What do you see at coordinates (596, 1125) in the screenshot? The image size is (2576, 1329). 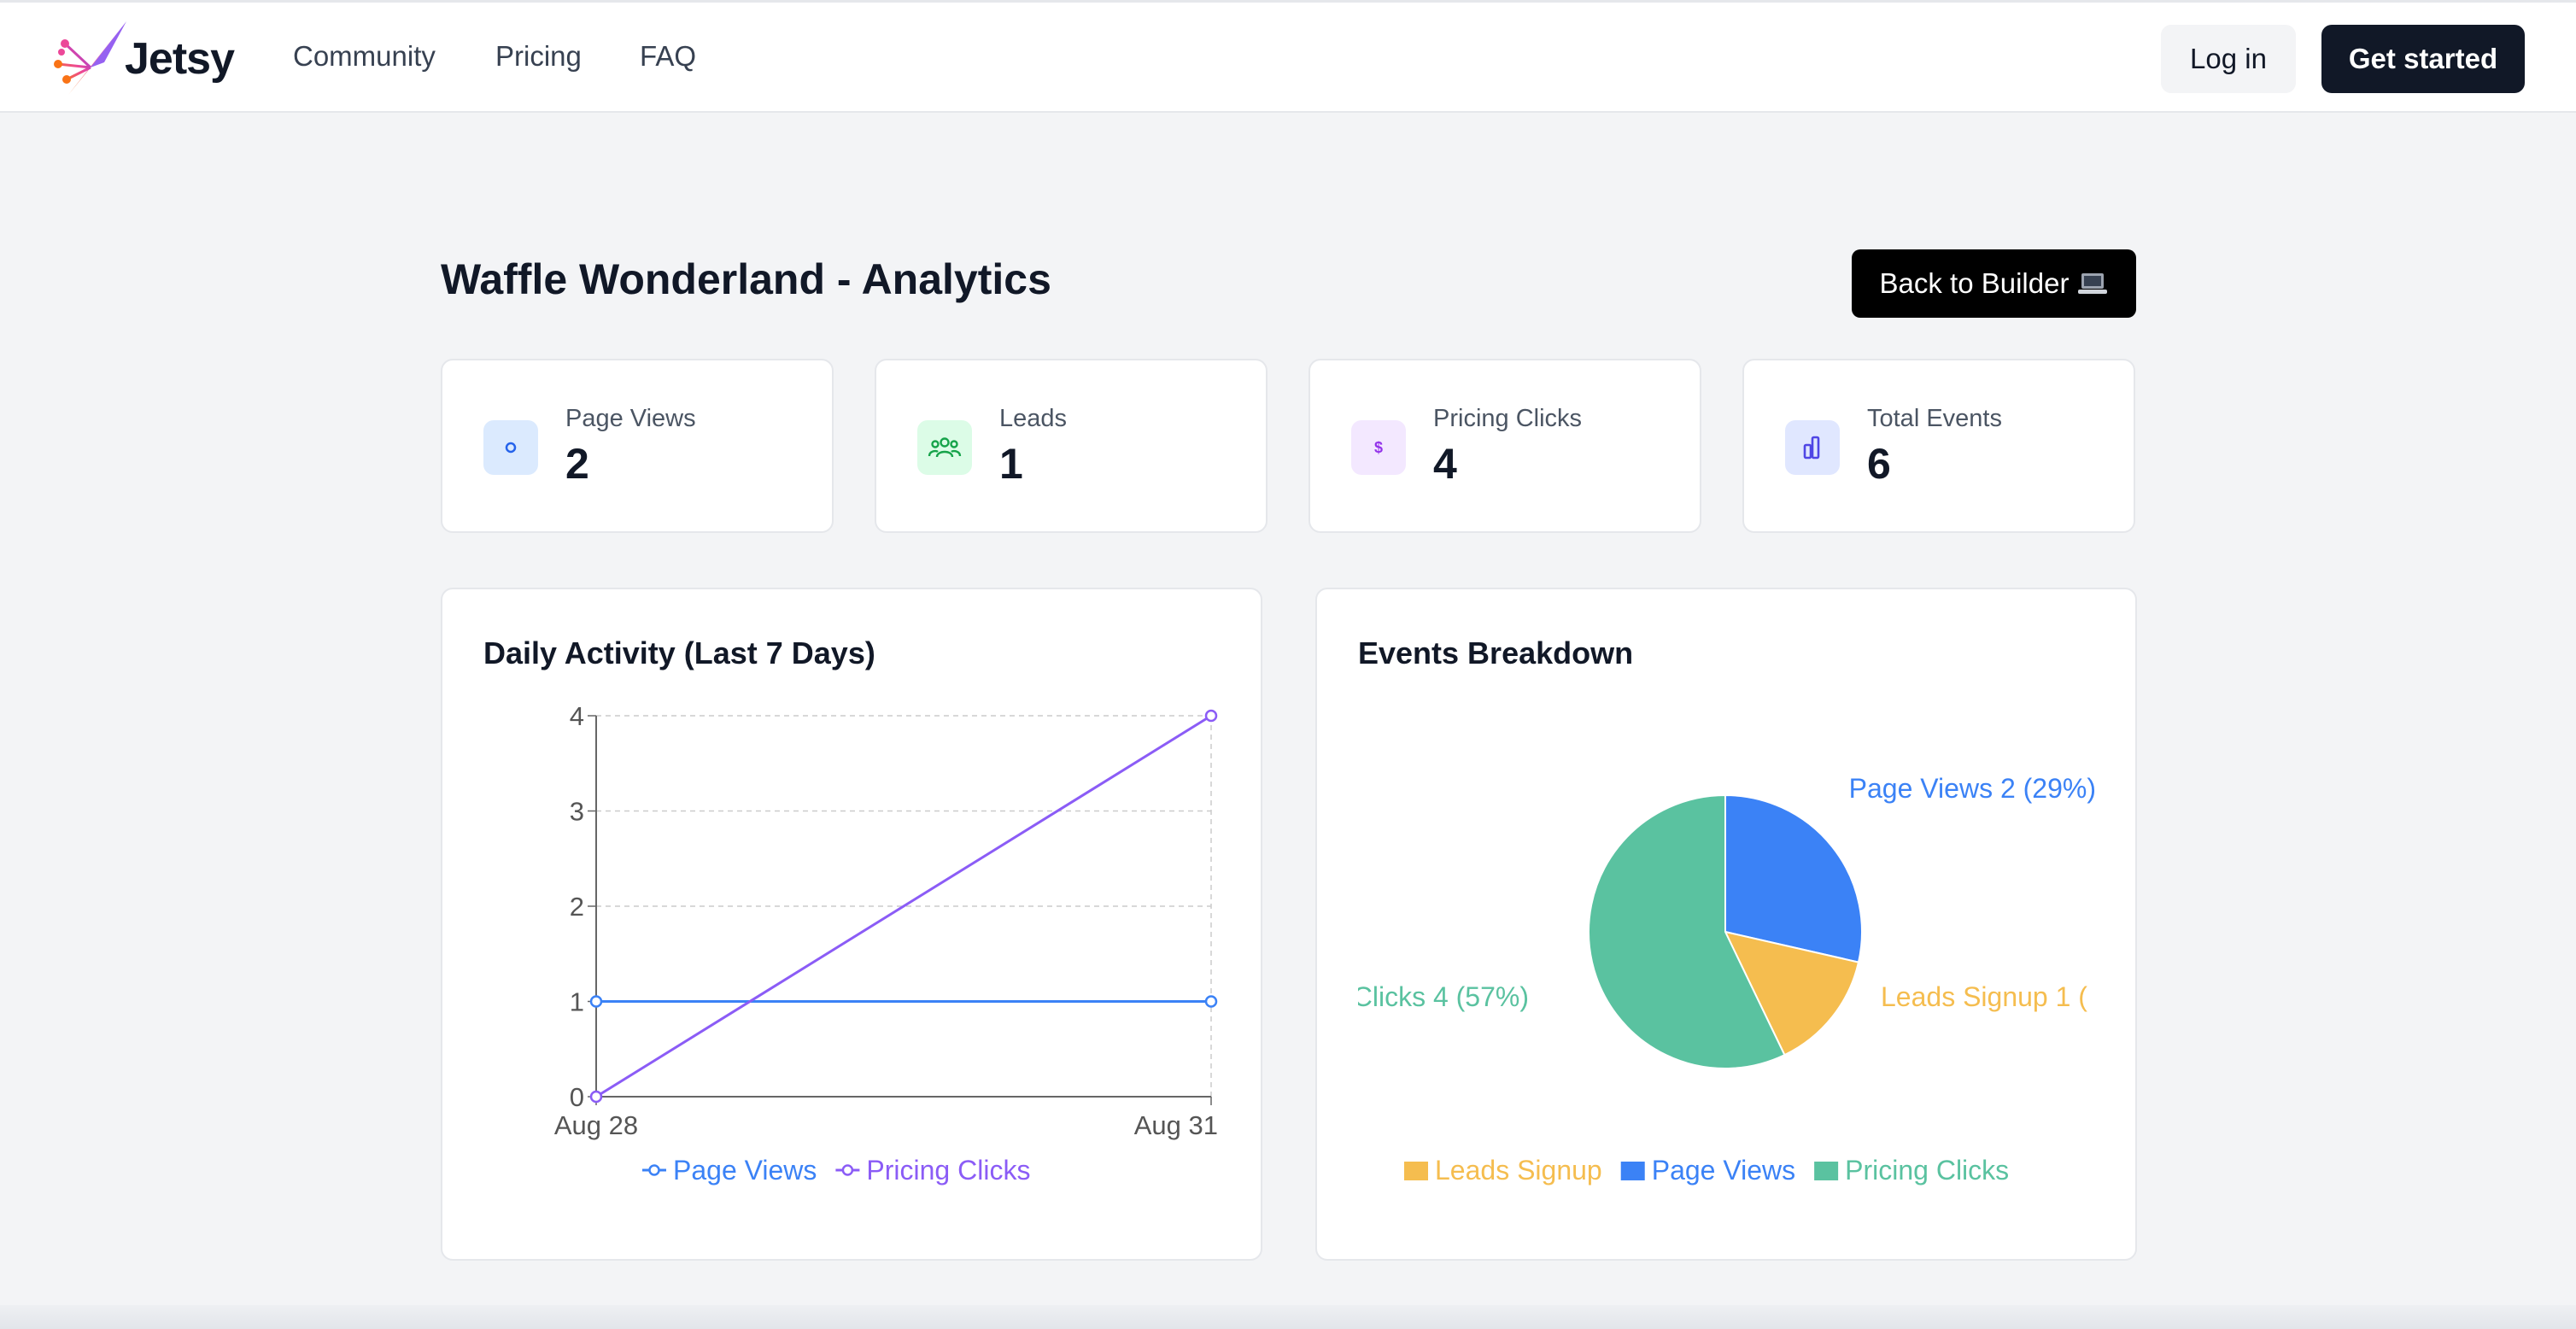 I see `x-tick-label: Aug 28` at bounding box center [596, 1125].